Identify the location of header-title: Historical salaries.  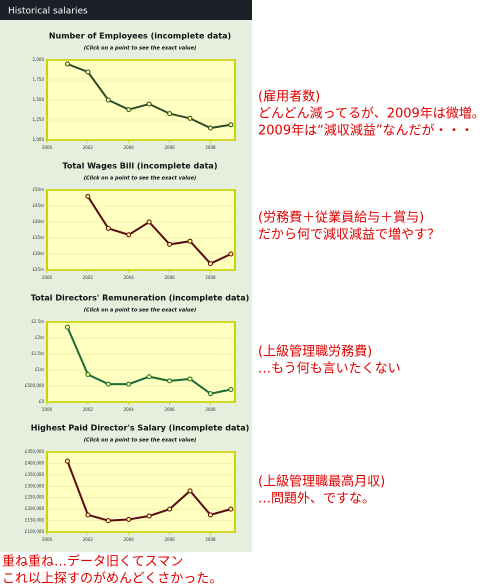
(48, 12).